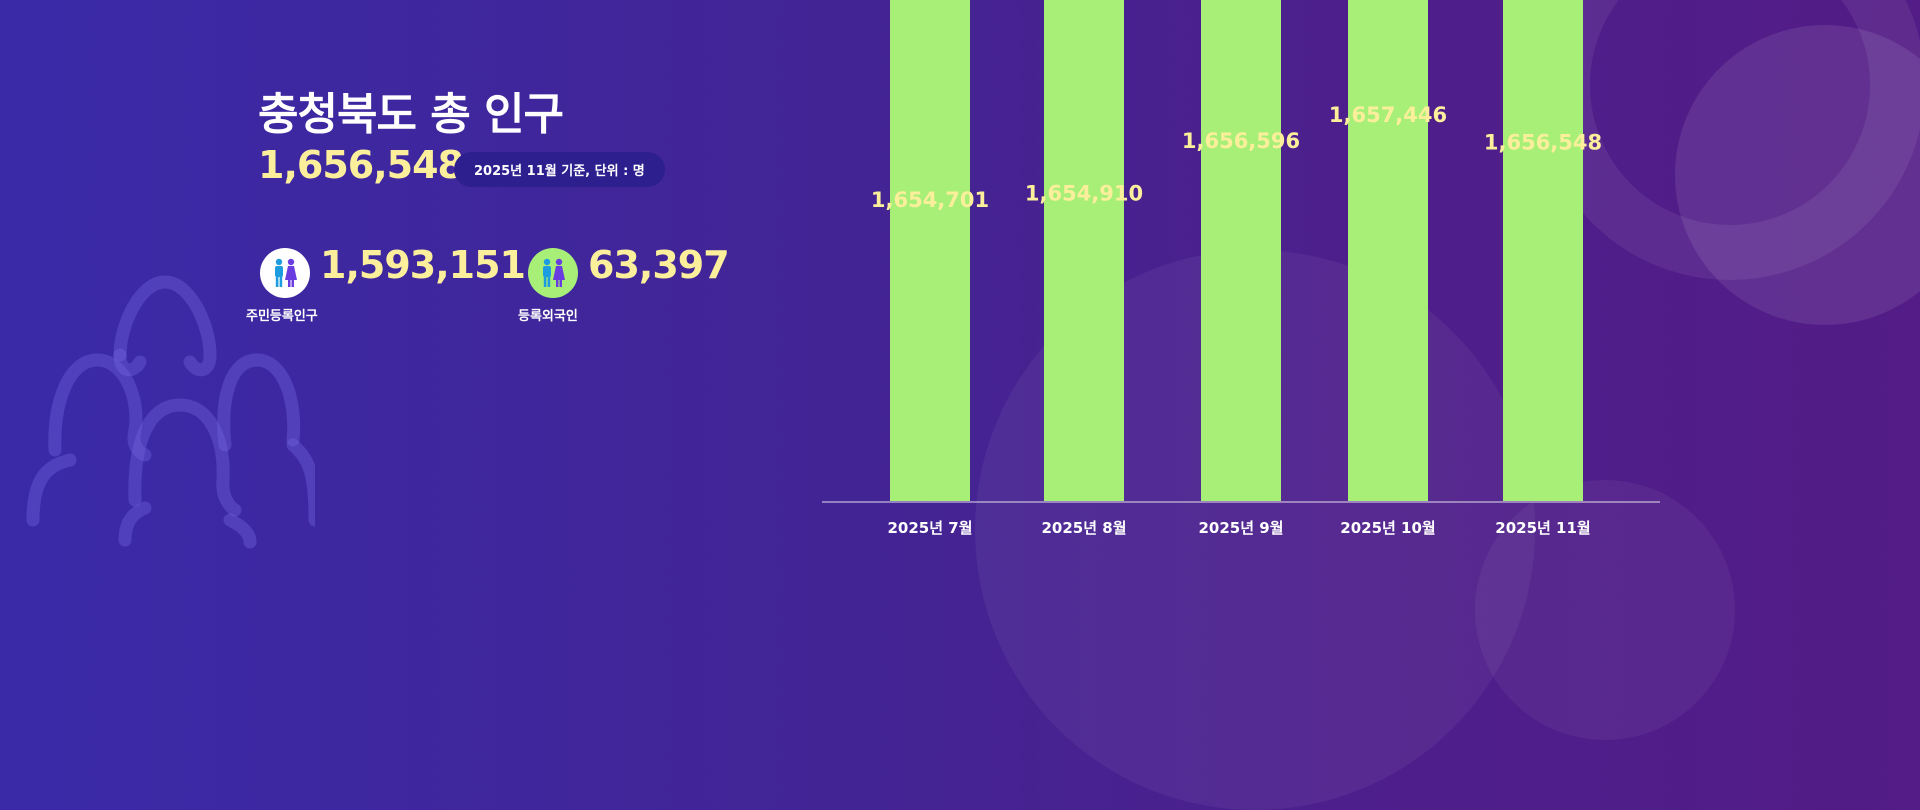 Image resolution: width=1920 pixels, height=810 pixels. I want to click on x-tick-label: 2025년 7월, so click(929, 528).